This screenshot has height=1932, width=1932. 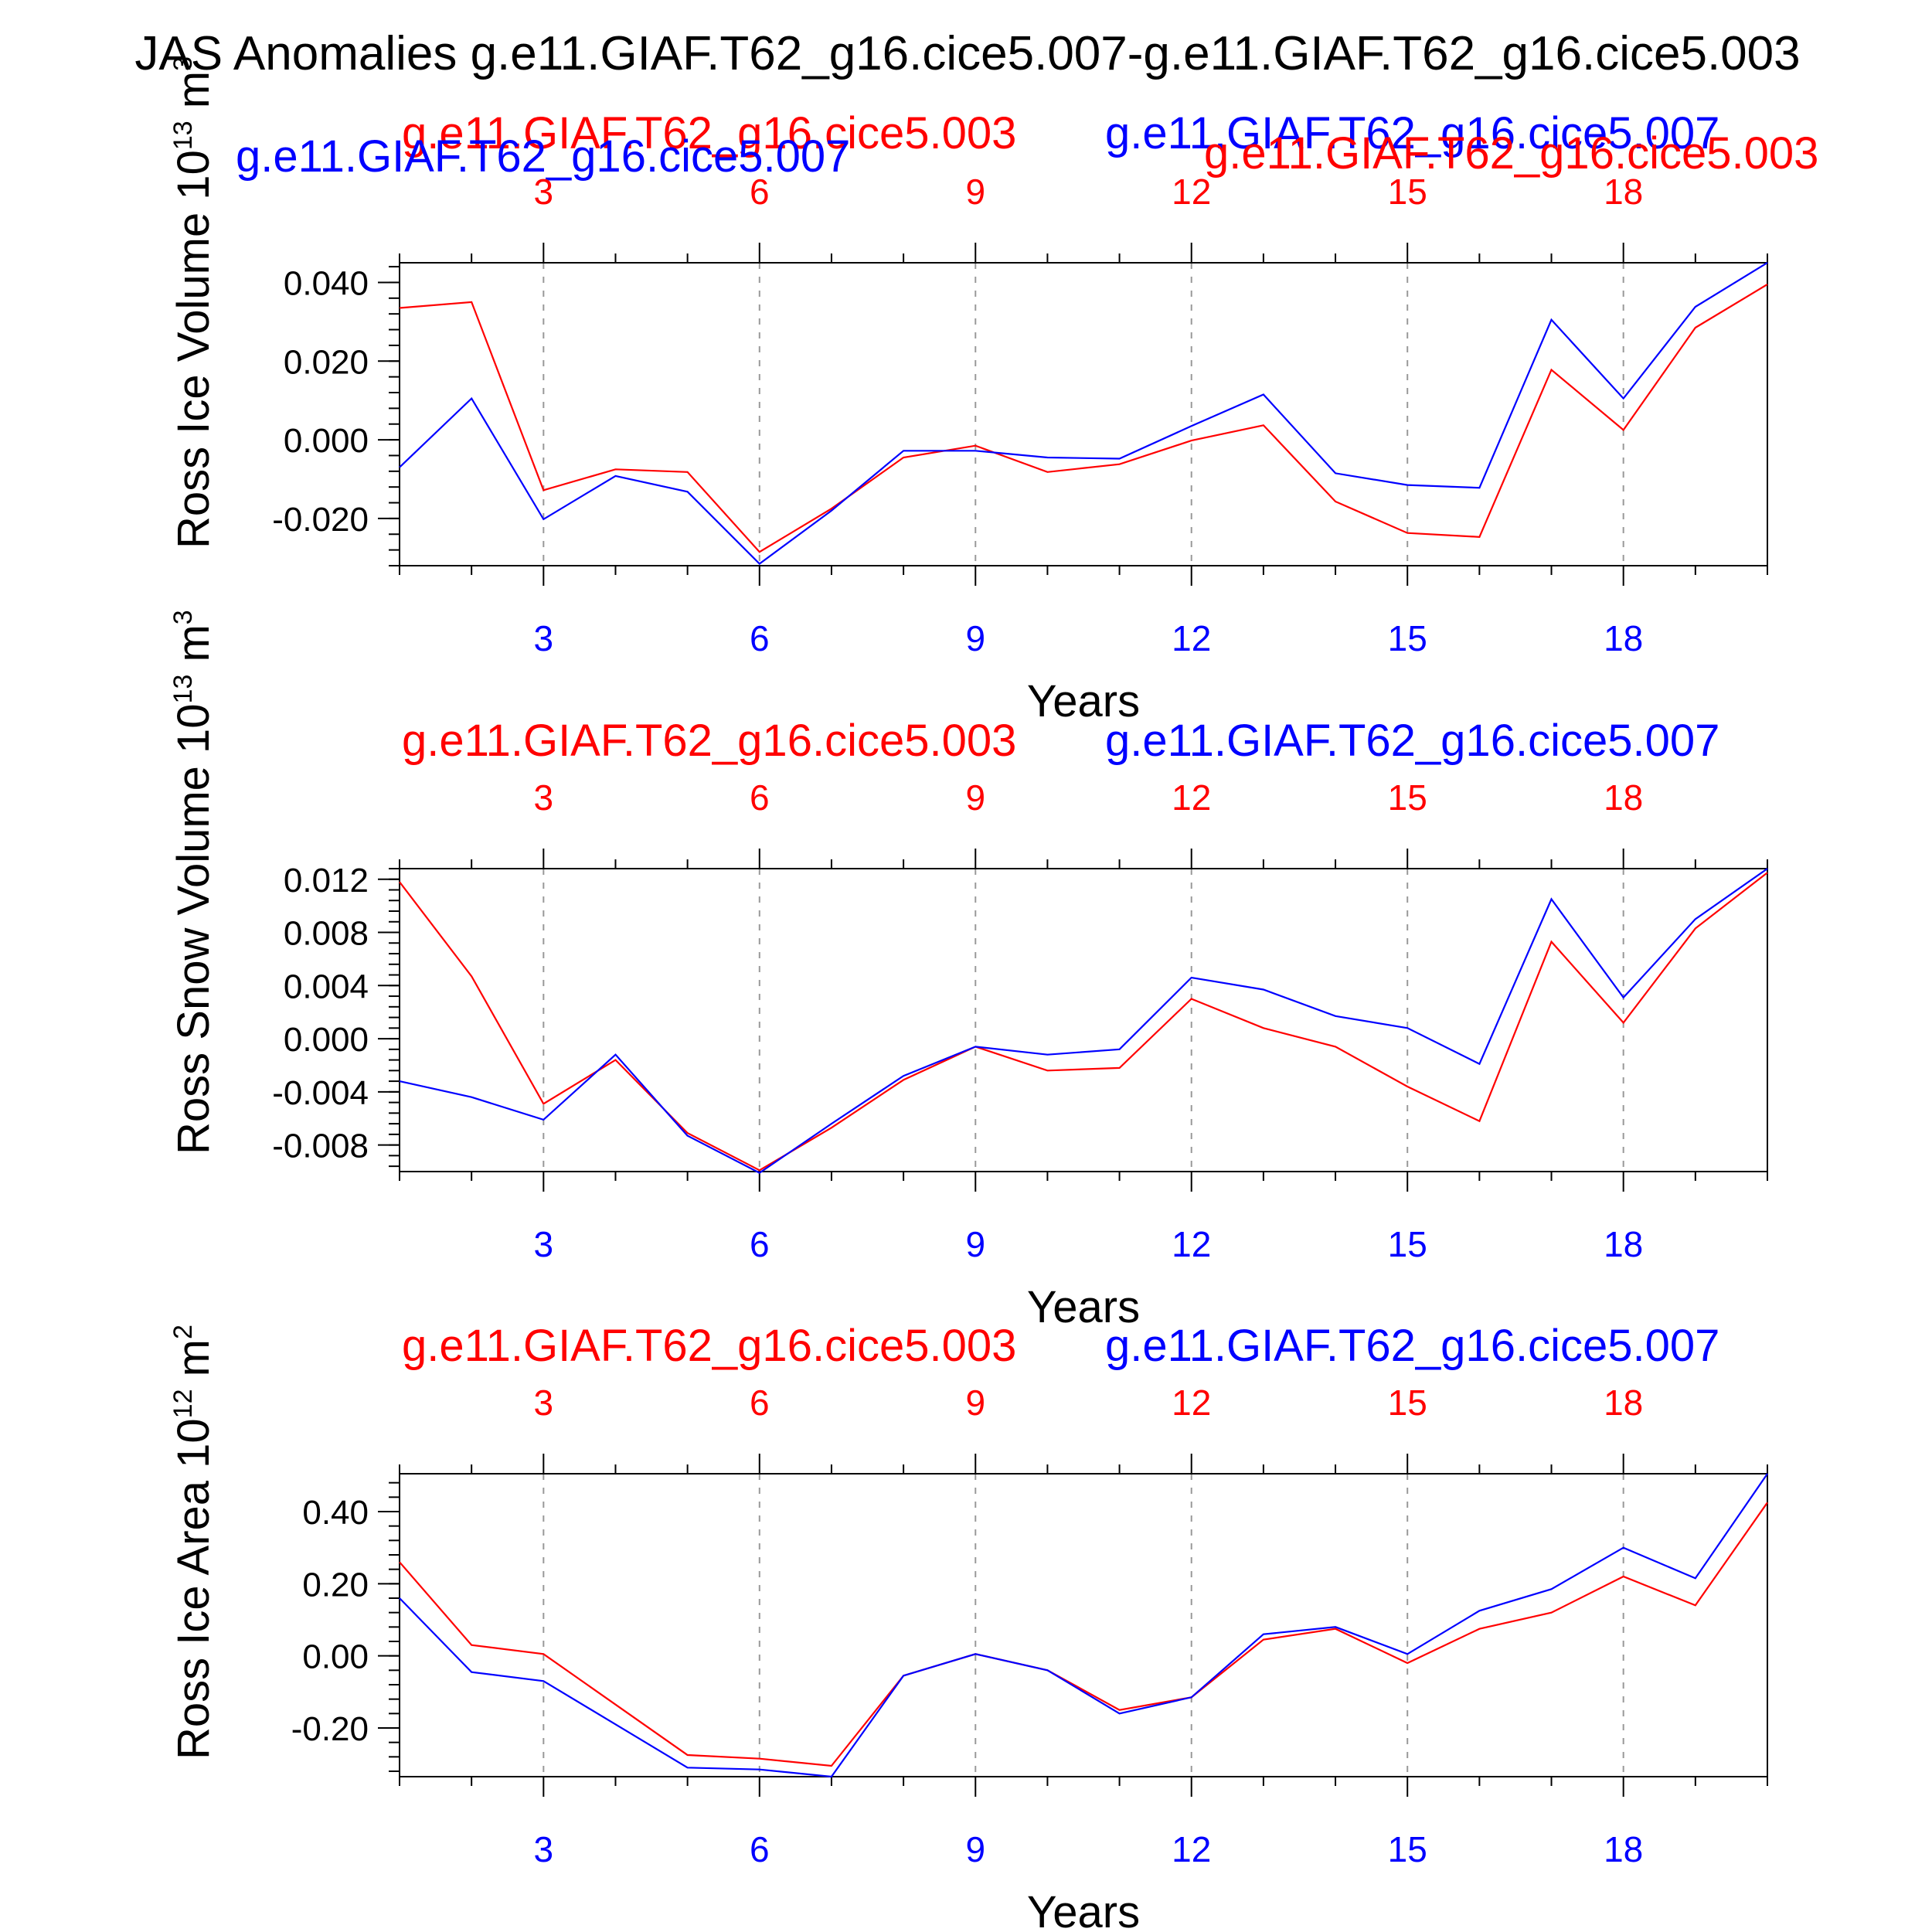 What do you see at coordinates (326, 986) in the screenshot?
I see `y-tick-label: 0.004` at bounding box center [326, 986].